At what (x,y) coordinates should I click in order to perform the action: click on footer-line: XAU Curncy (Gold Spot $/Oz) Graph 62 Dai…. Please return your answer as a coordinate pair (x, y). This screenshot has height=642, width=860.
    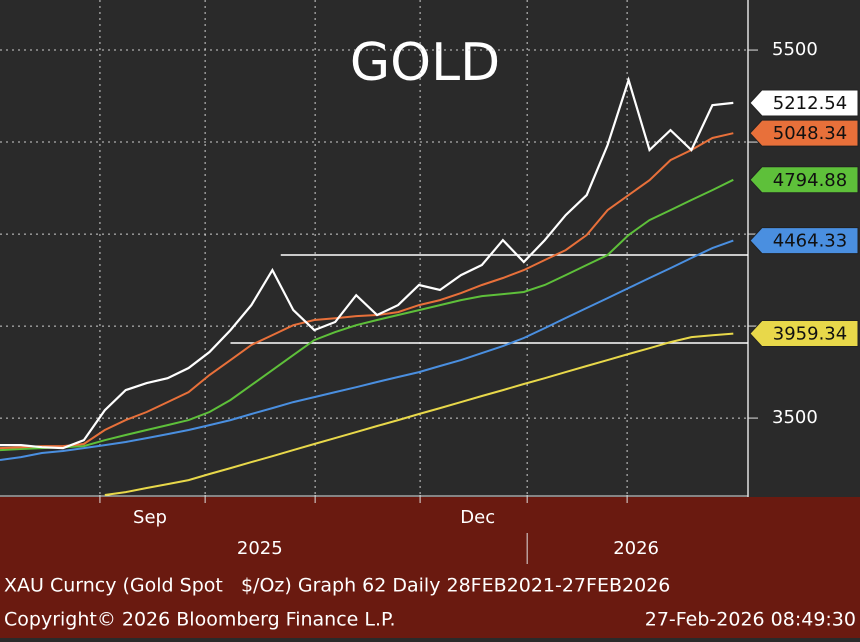
    Looking at the image, I should click on (337, 586).